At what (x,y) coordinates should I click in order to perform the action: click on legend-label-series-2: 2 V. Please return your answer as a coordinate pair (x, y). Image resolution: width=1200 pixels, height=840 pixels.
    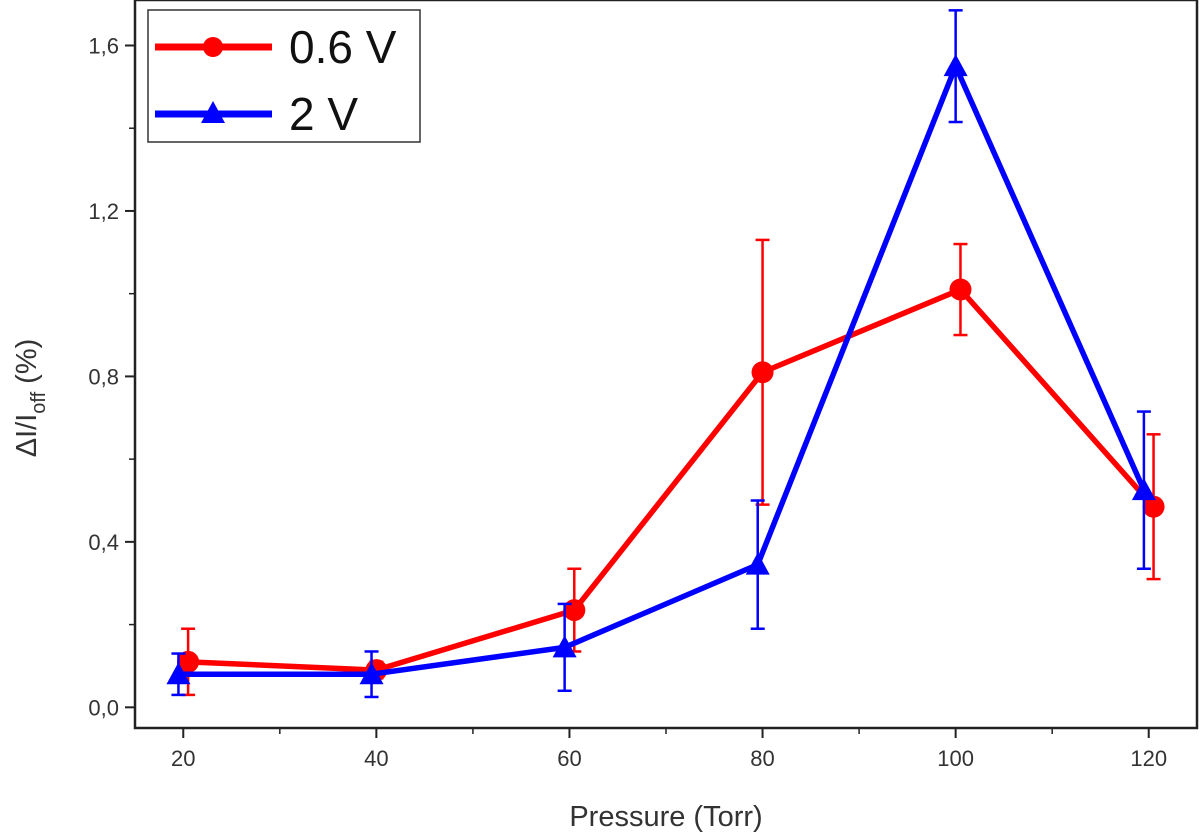
    Looking at the image, I should click on (323, 114).